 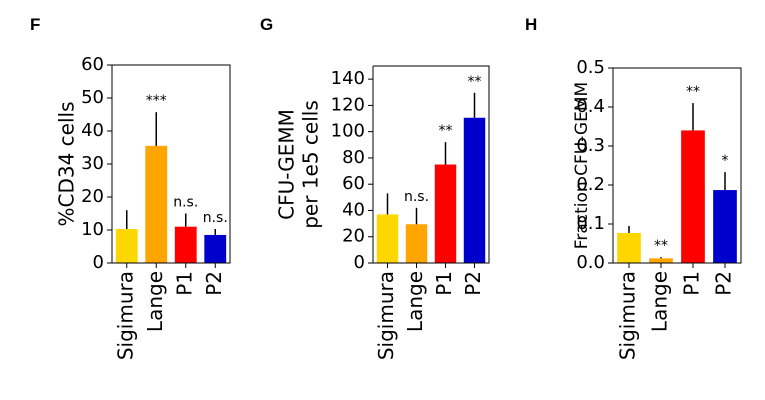 I want to click on y-tick-label: 80, so click(x=353, y=157).